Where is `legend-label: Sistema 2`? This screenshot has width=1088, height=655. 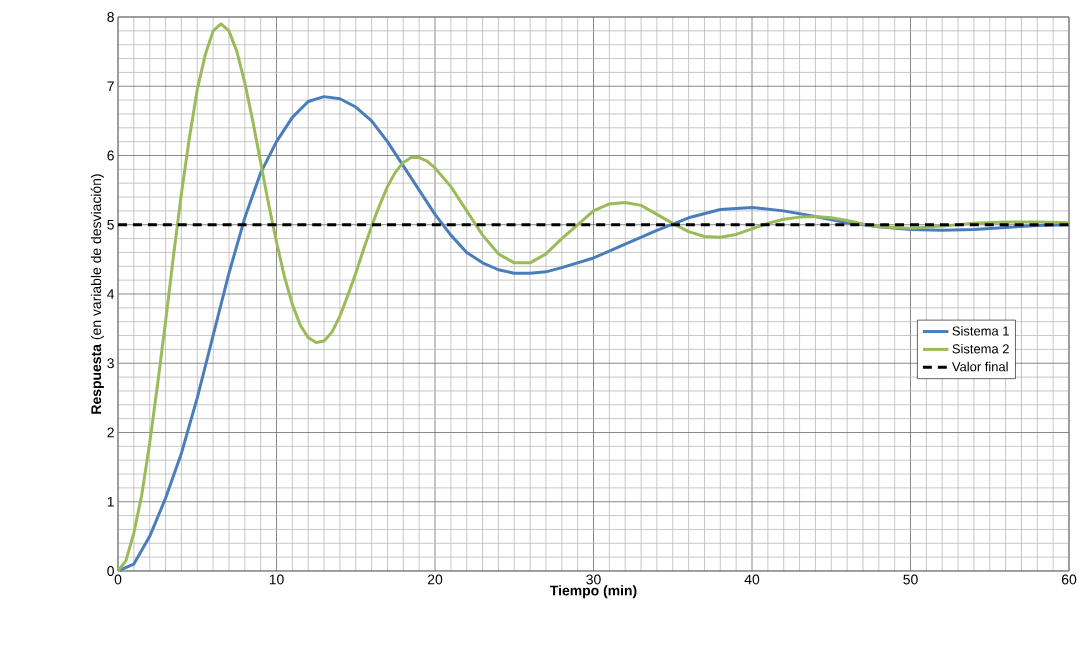 legend-label: Sistema 2 is located at coordinates (980, 348).